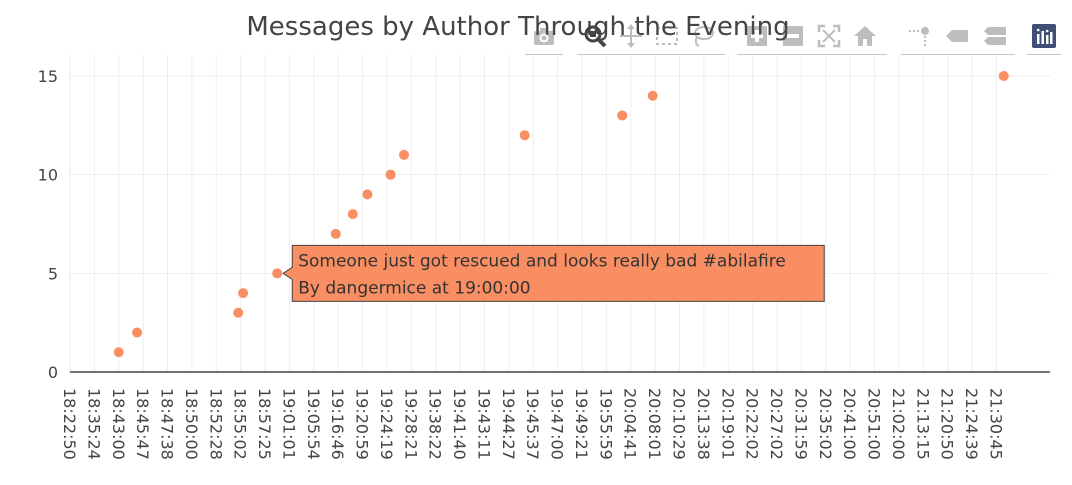  What do you see at coordinates (337, 424) in the screenshot?
I see `x-tick-label: 19:16:46` at bounding box center [337, 424].